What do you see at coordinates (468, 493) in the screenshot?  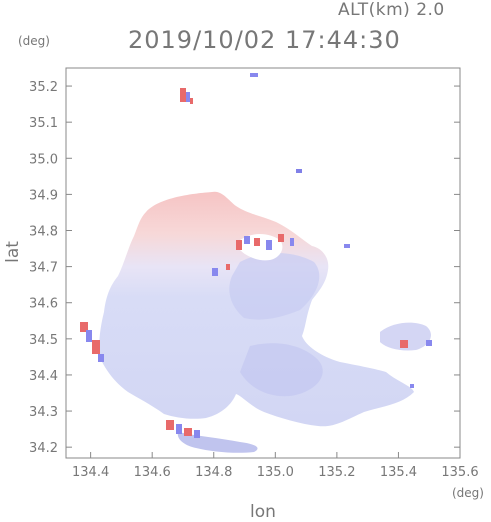 I see `x-unit-label: (deg)` at bounding box center [468, 493].